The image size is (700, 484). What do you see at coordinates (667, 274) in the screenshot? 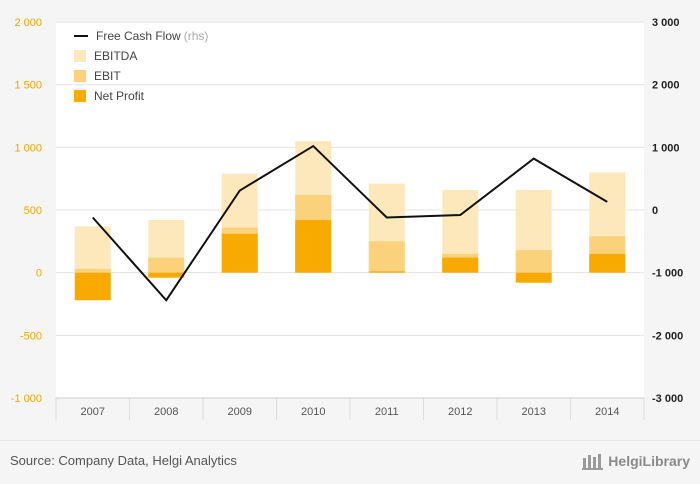
I see `right-tick-label: -1 000` at bounding box center [667, 274].